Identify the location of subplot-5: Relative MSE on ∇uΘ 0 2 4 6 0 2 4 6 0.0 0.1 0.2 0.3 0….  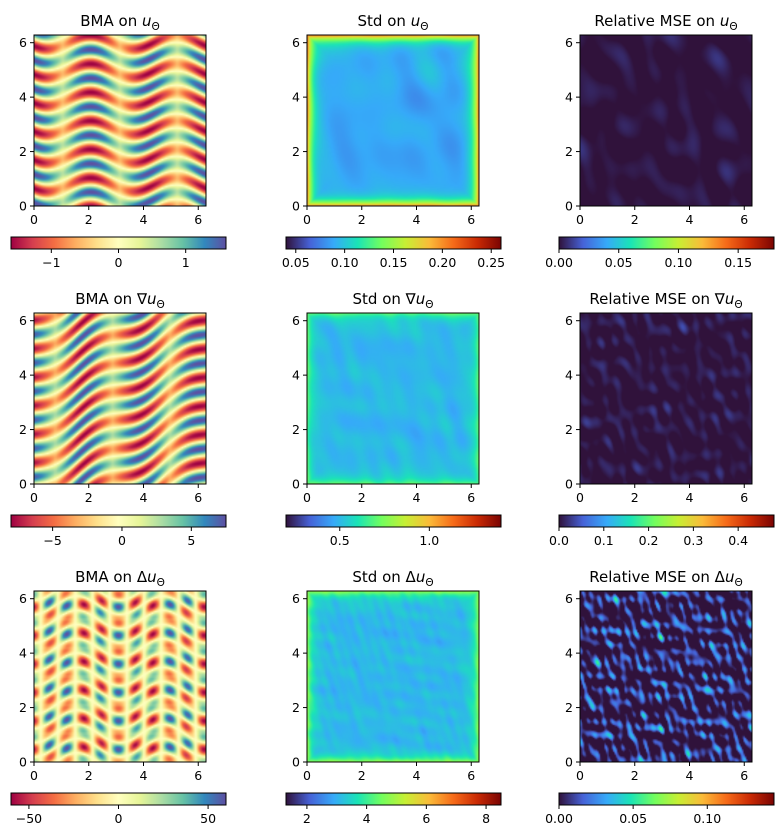
(662, 419).